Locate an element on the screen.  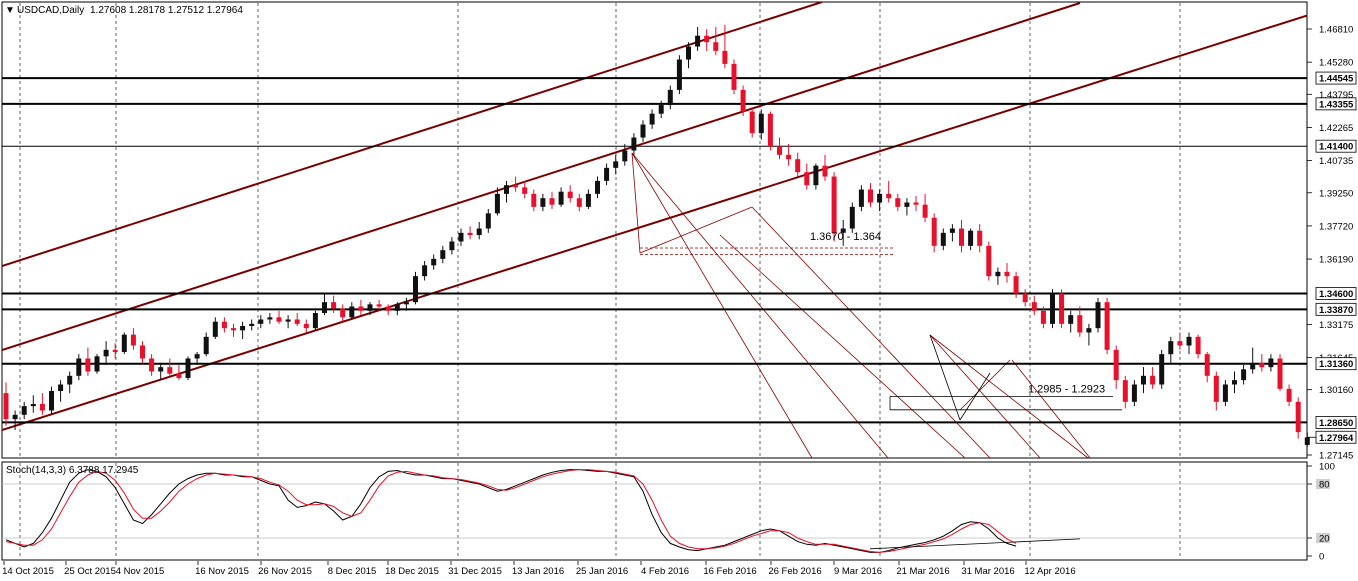
date-tick-label: 12 Apr 2016 is located at coordinates (1049, 571).